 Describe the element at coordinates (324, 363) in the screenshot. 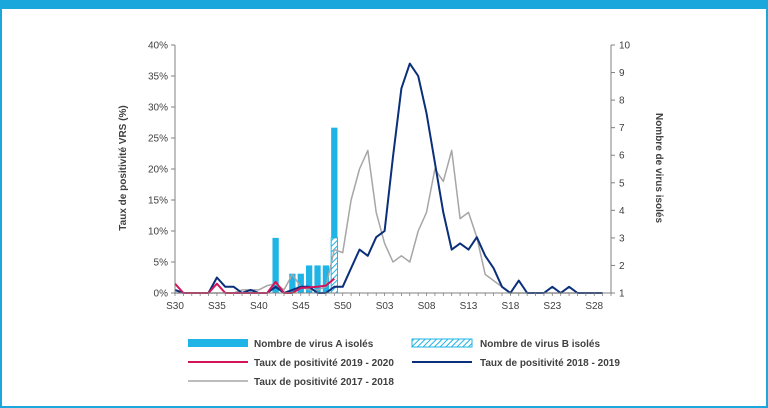

I see `legend-label-2019-2020: Taux de positivité 2019 - 2020` at that location.